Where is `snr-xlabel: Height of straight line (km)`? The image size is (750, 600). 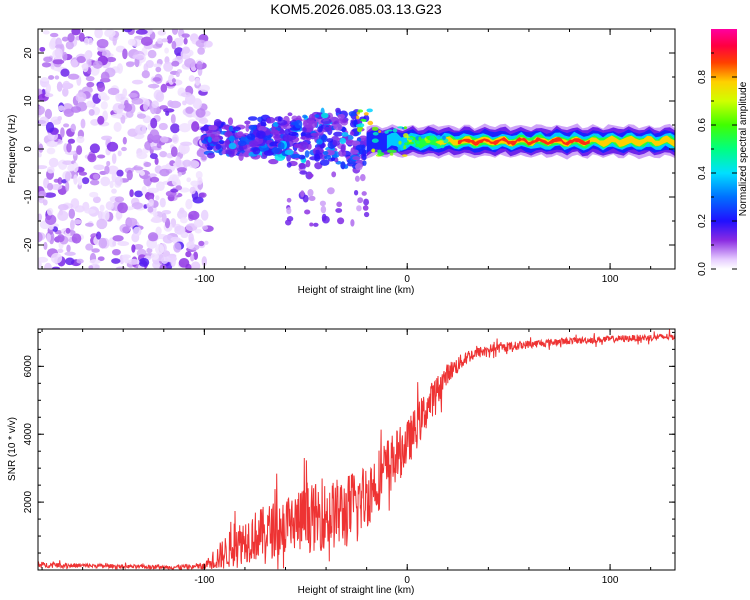 snr-xlabel: Height of straight line (km) is located at coordinates (356, 590).